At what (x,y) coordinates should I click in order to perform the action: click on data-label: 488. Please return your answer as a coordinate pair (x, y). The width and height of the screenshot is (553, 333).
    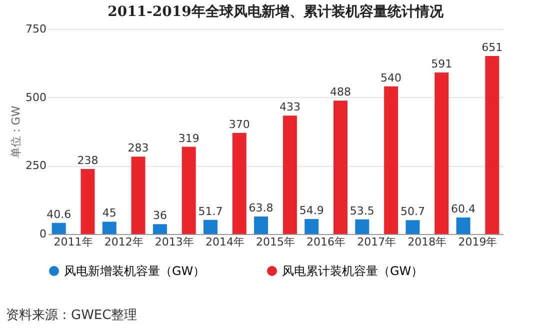
    Looking at the image, I should click on (340, 92).